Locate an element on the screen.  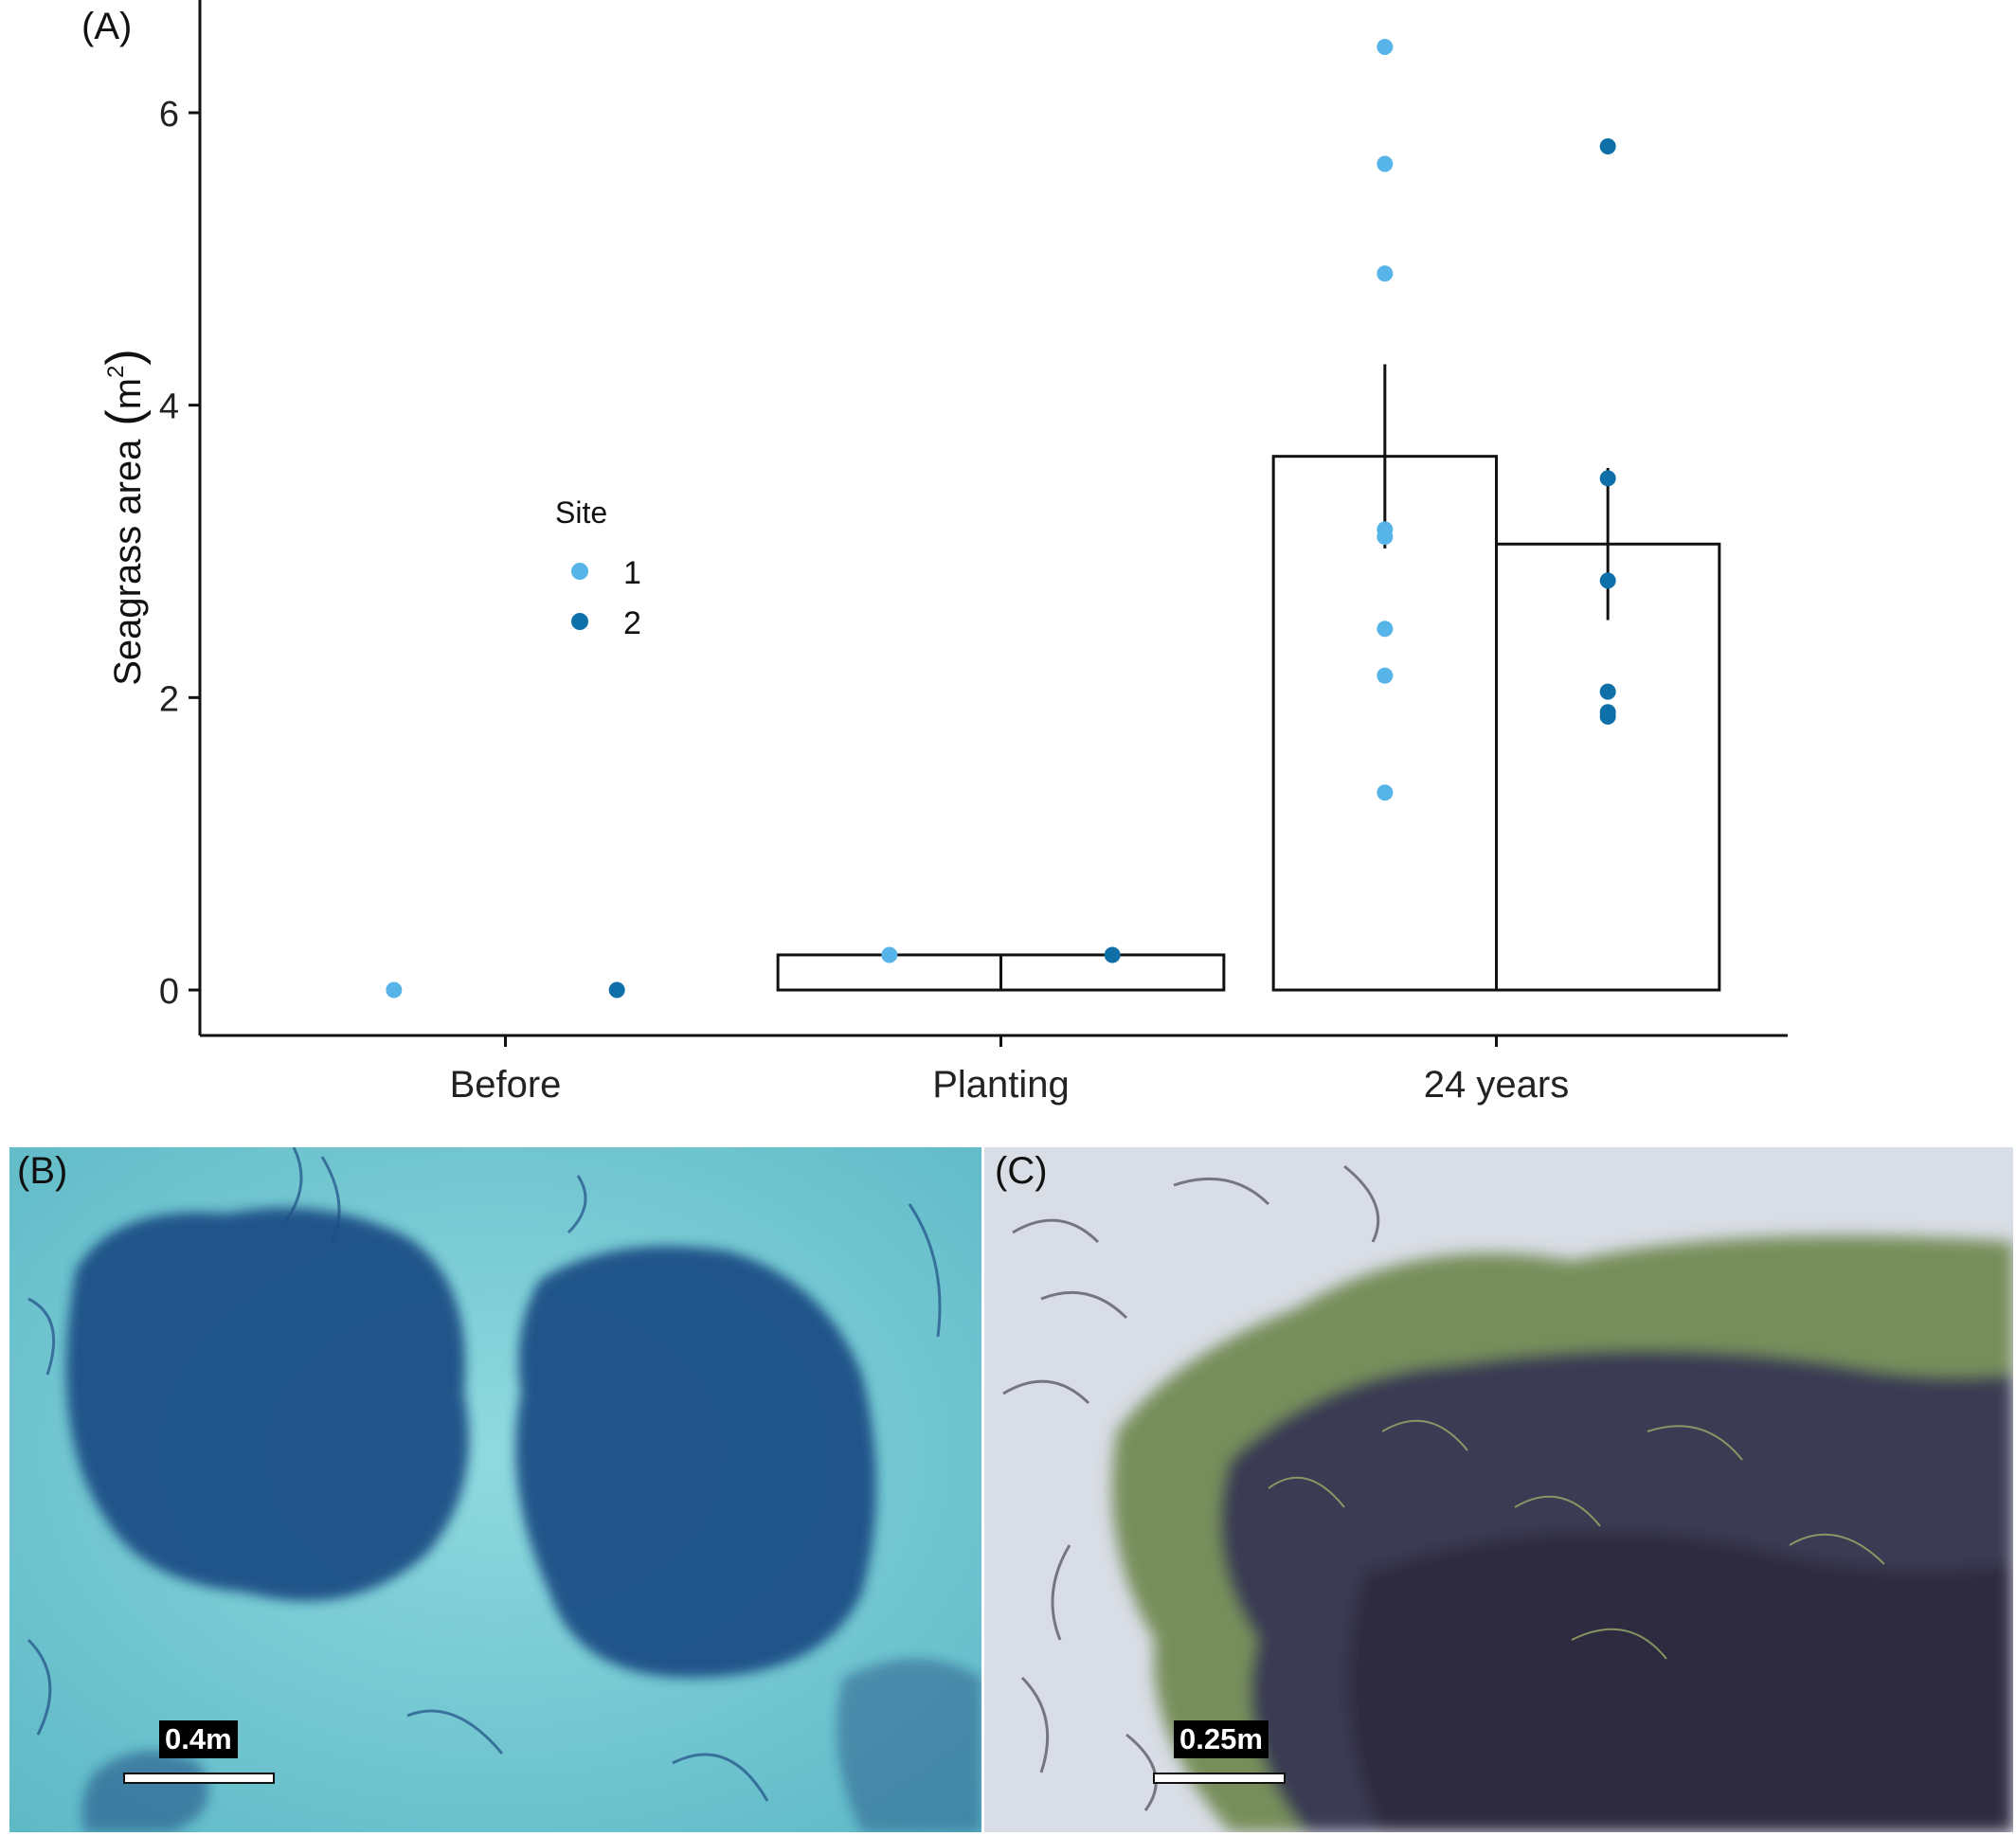
panel-b-label: (B) is located at coordinates (42, 1171).